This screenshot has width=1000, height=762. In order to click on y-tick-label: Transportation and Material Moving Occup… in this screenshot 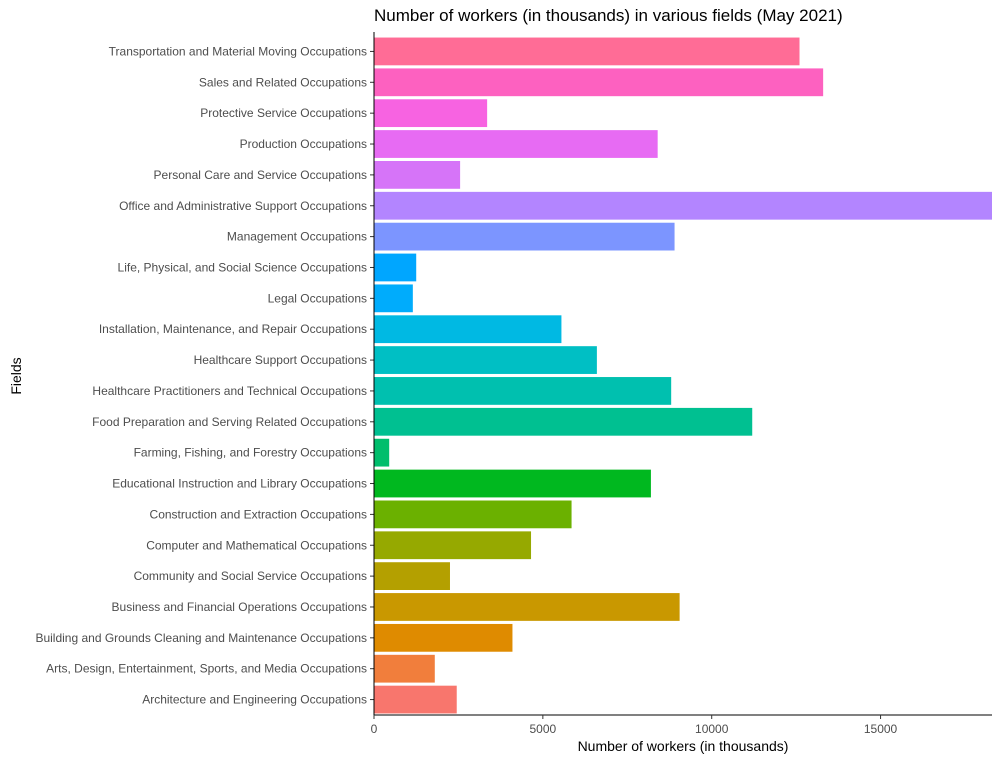, I will do `click(238, 51)`.